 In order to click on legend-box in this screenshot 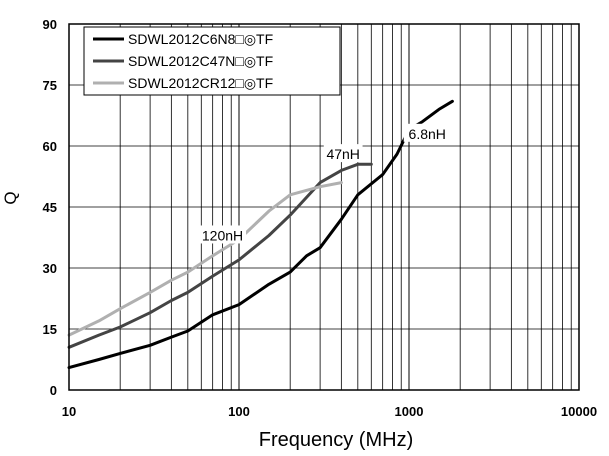, I will do `click(212, 61)`.